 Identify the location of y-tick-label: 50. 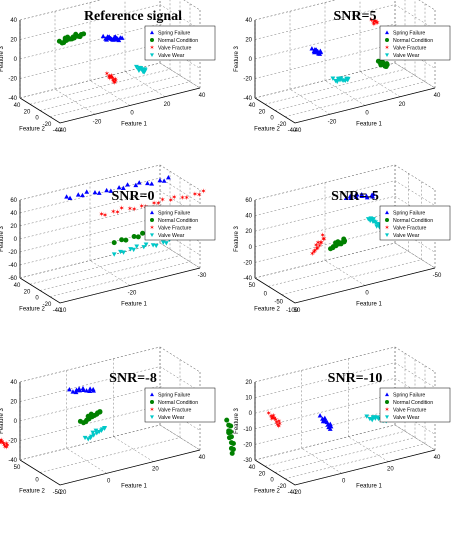
(252, 286).